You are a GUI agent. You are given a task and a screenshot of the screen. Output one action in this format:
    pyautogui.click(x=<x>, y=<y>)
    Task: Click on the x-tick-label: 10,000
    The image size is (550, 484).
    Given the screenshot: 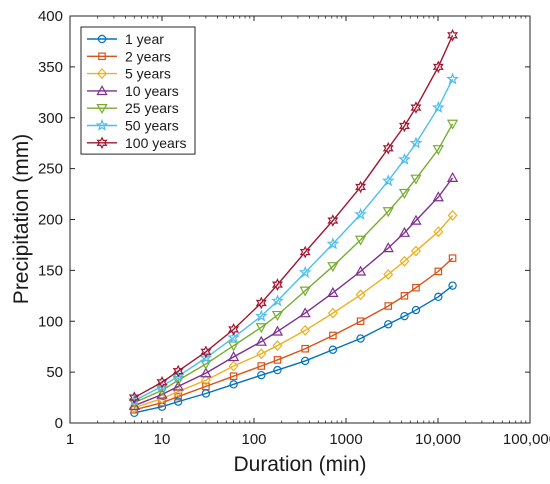 What is the action you would take?
    pyautogui.click(x=438, y=439)
    